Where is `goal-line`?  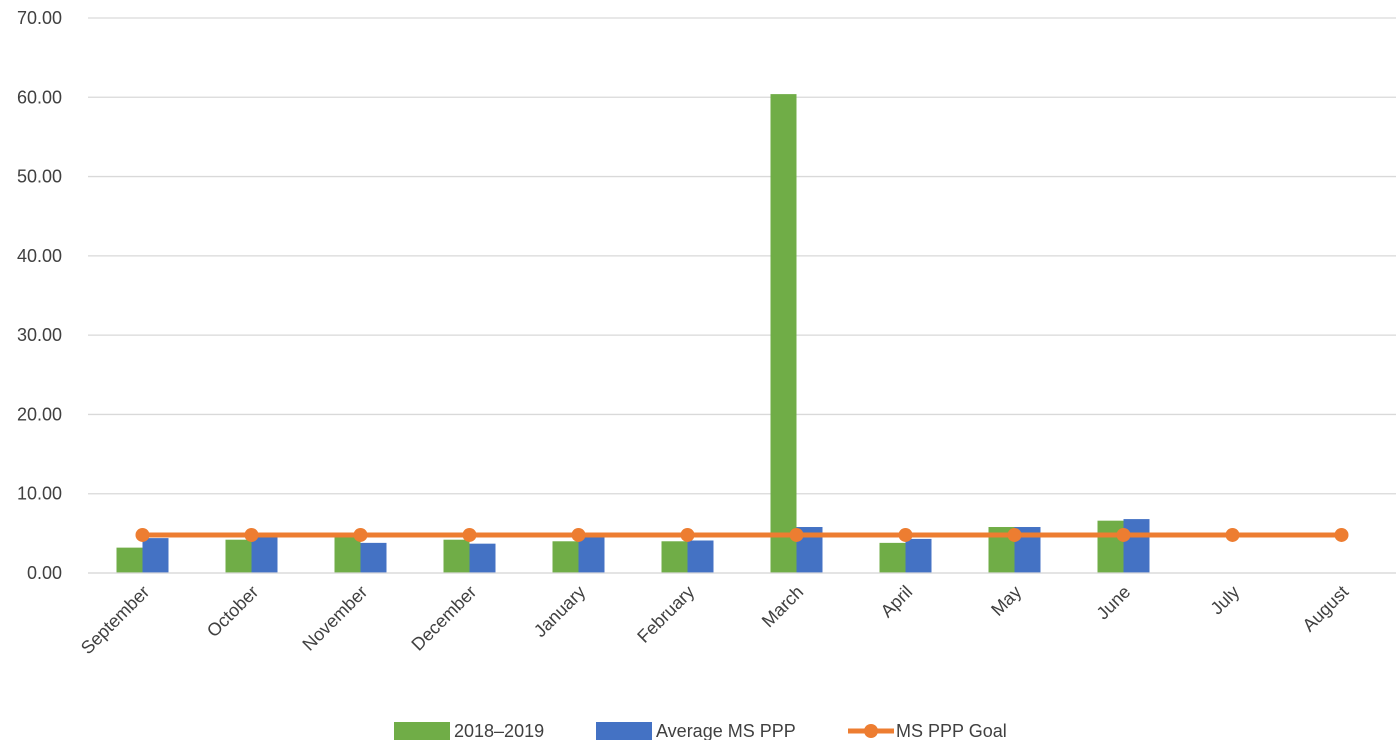
goal-line is located at coordinates (742, 534).